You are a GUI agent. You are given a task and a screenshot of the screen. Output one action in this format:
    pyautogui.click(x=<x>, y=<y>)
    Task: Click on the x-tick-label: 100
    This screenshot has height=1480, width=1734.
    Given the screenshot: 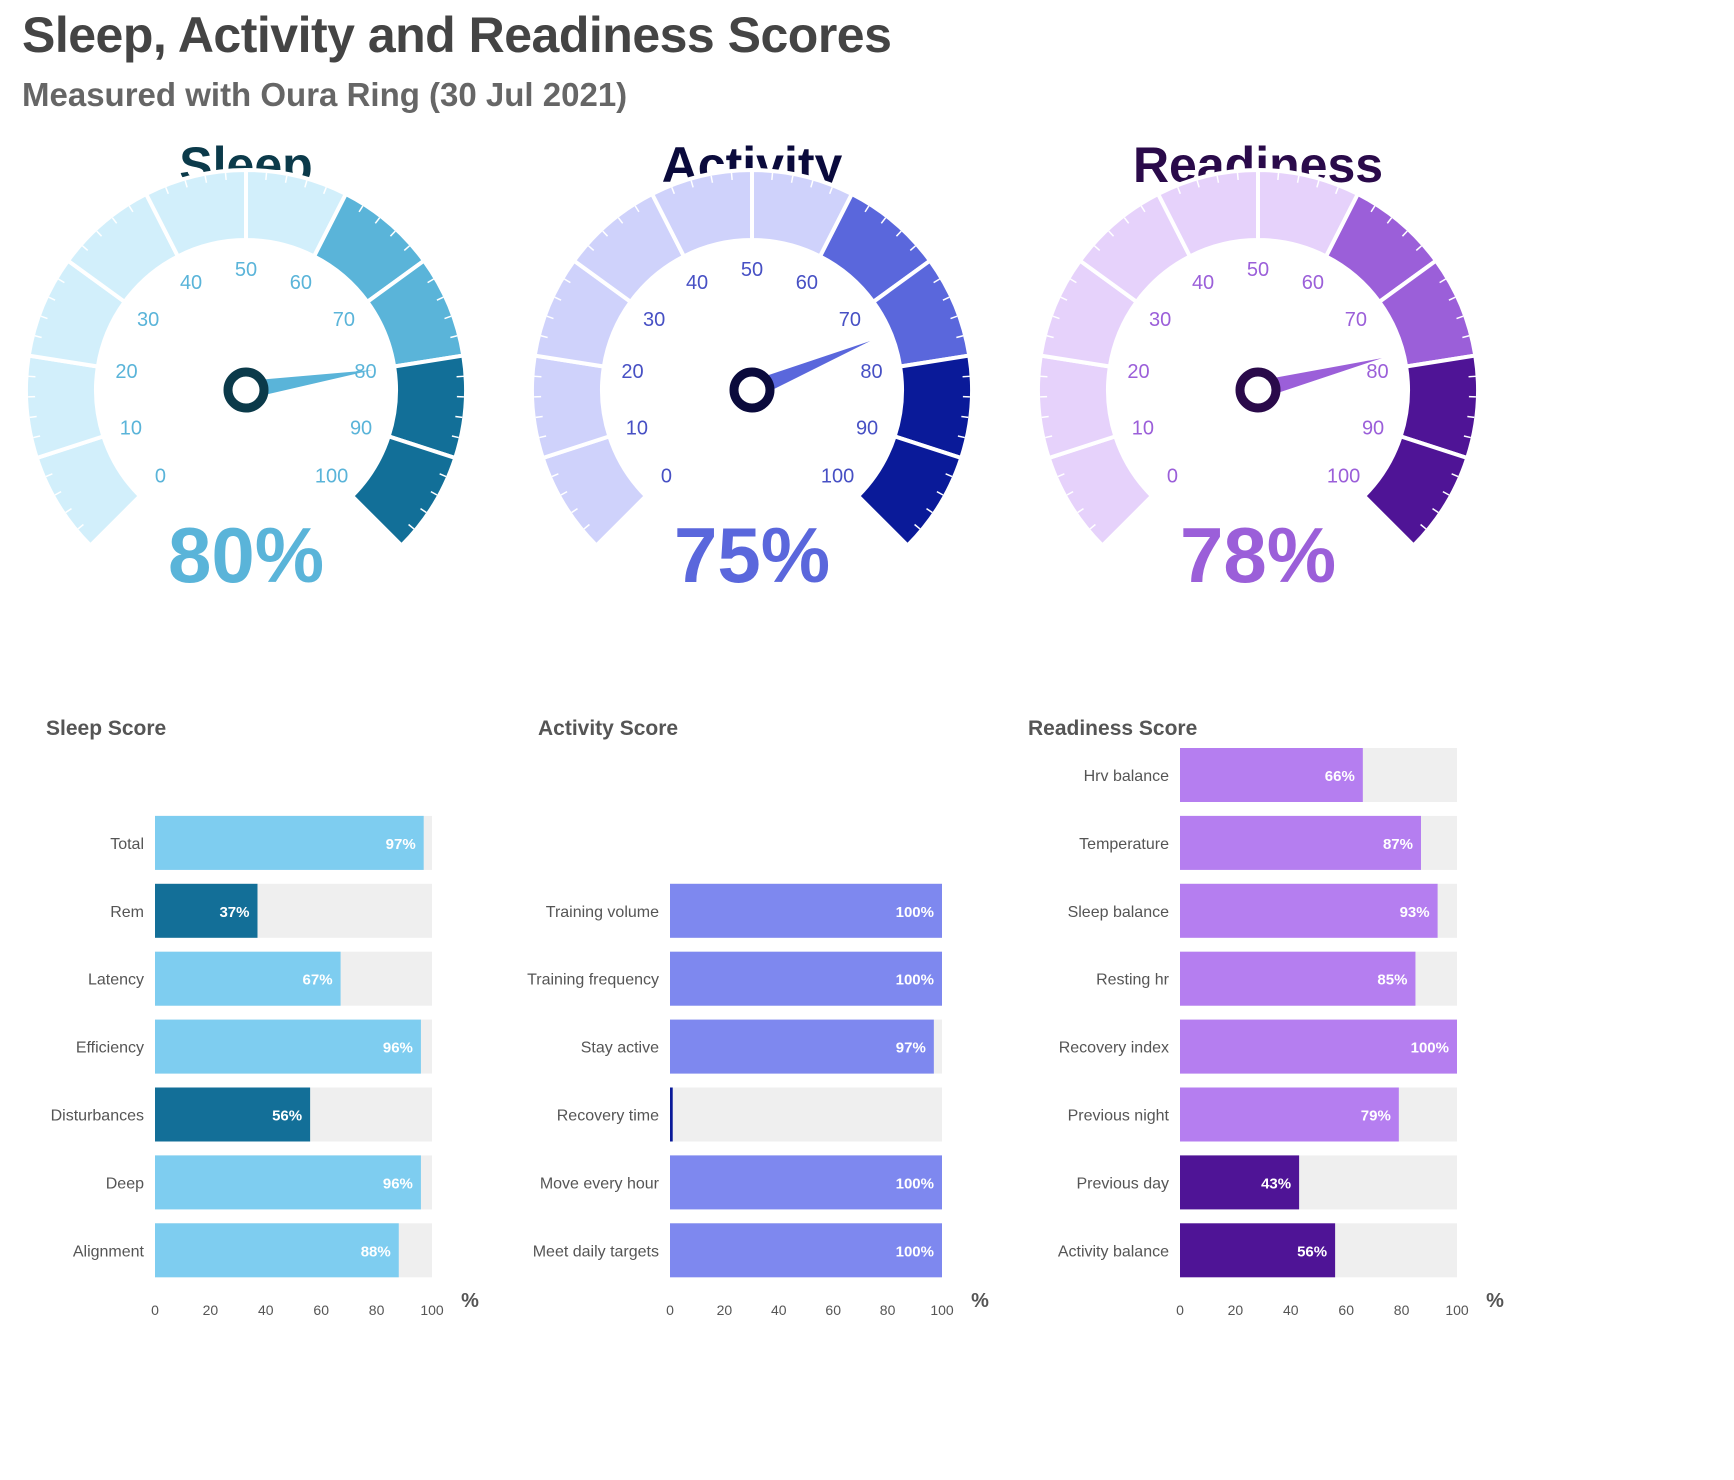 What is the action you would take?
    pyautogui.click(x=942, y=1310)
    